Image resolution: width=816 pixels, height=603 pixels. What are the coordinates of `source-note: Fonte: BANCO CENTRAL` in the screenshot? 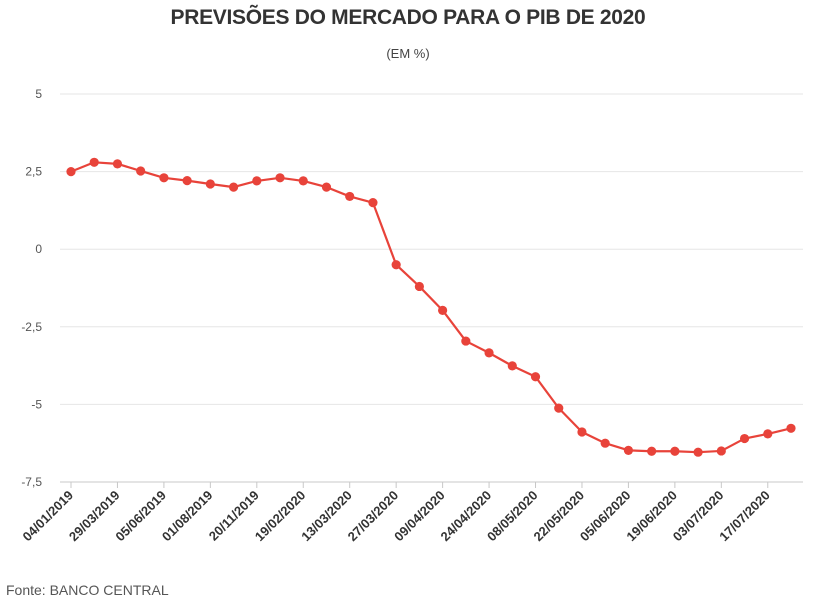 It's located at (87, 590).